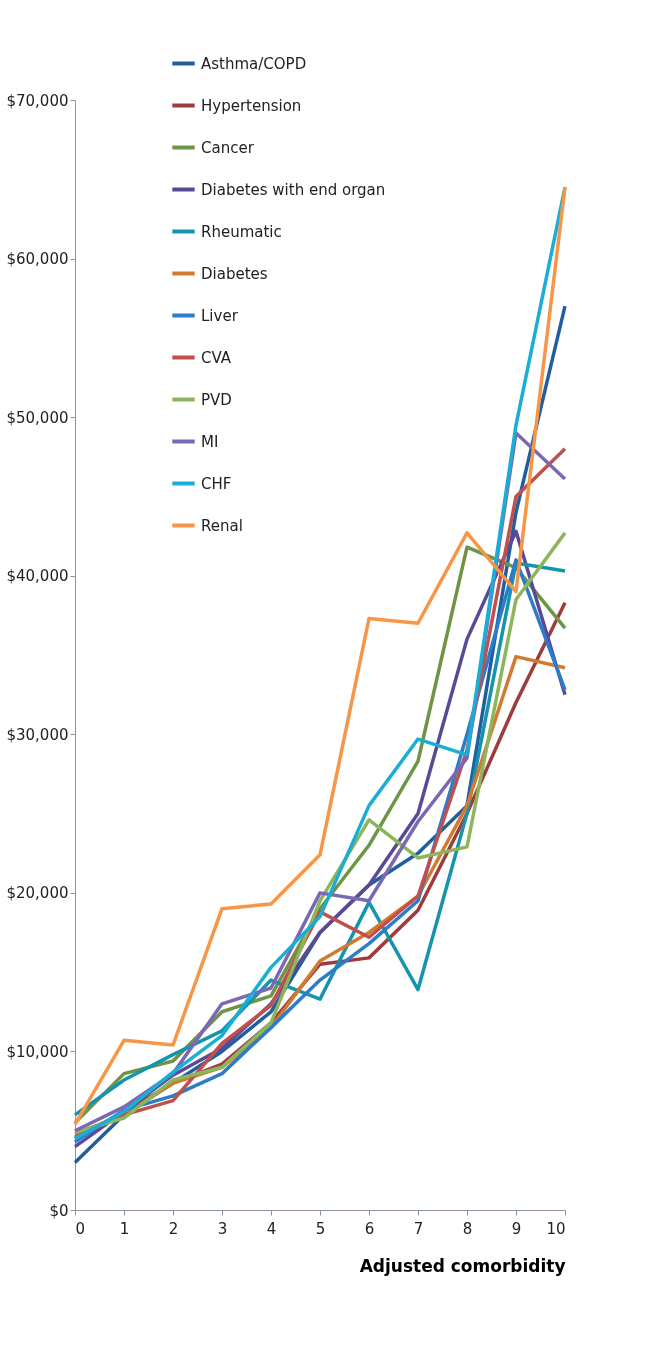 The height and width of the screenshot is (1365, 647). Describe the element at coordinates (37, 417) in the screenshot. I see `y-tick-label: $50,000` at that location.